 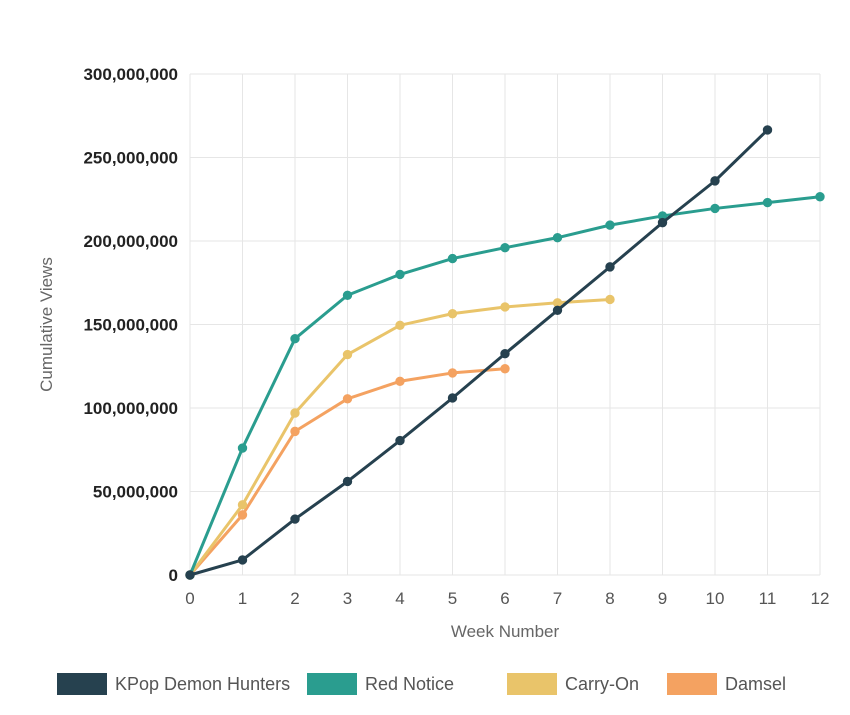 I want to click on legend-label: Damsel, so click(x=756, y=683).